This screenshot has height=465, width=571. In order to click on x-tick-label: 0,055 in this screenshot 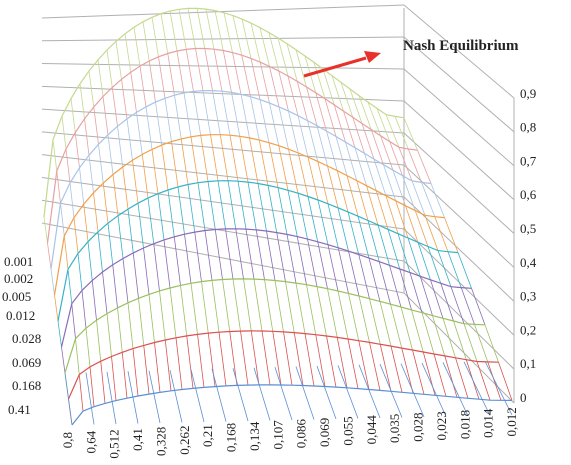, I will do `click(347, 430)`.